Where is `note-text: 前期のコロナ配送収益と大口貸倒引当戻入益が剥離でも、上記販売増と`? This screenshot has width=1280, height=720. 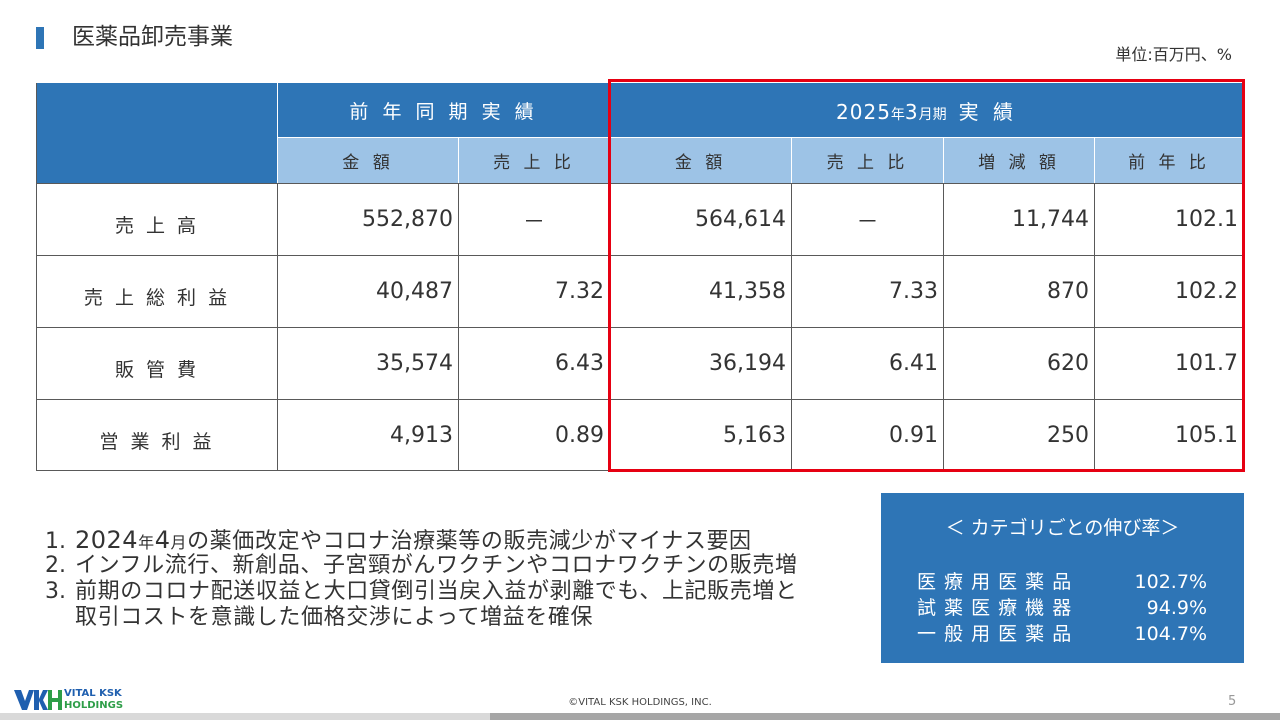 note-text: 前期のコロナ配送収益と大口貸倒引当戻入益が剥離でも、上記販売増と is located at coordinates (436, 591).